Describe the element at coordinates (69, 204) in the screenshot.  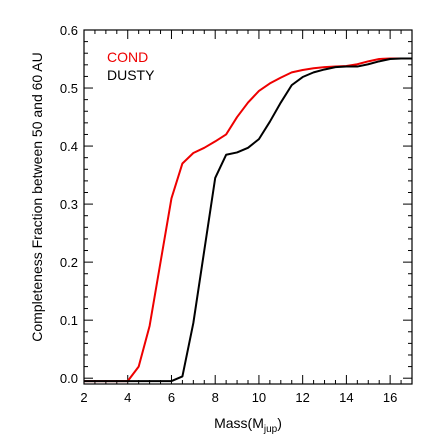
I see `y-tick-label: 0.3` at that location.